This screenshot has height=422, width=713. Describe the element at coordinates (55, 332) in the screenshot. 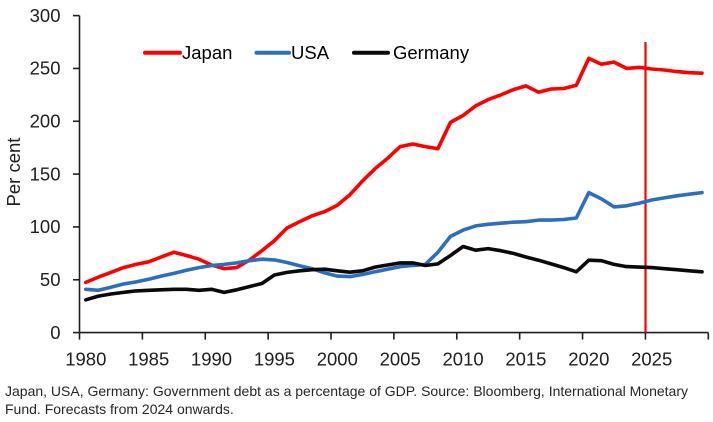

I see `svg-text: 0` at that location.